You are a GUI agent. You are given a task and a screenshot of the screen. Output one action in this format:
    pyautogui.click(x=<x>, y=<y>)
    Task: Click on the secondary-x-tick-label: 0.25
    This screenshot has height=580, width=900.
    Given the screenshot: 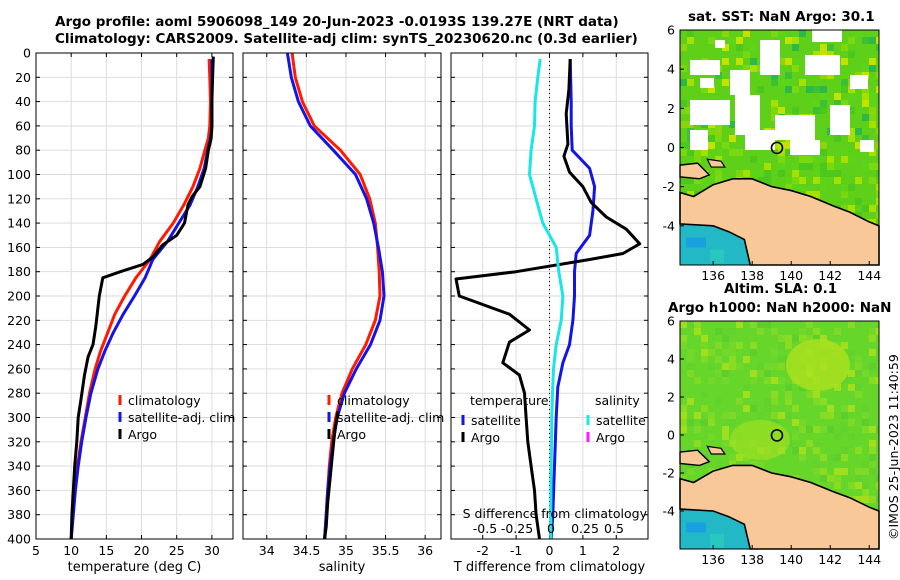 What is the action you would take?
    pyautogui.click(x=585, y=528)
    